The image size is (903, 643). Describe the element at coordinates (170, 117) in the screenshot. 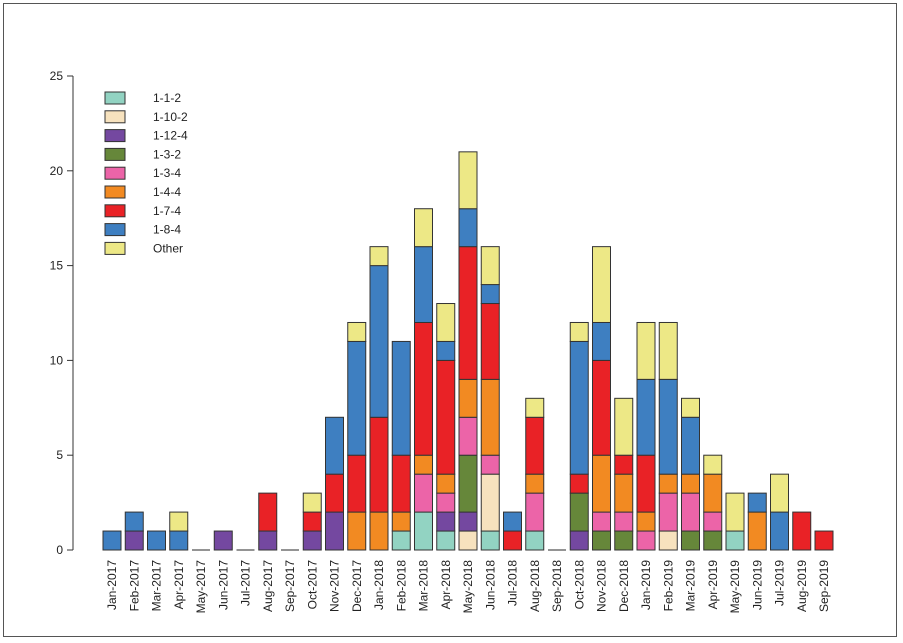

I see `legend-label: 1-10-2` at that location.